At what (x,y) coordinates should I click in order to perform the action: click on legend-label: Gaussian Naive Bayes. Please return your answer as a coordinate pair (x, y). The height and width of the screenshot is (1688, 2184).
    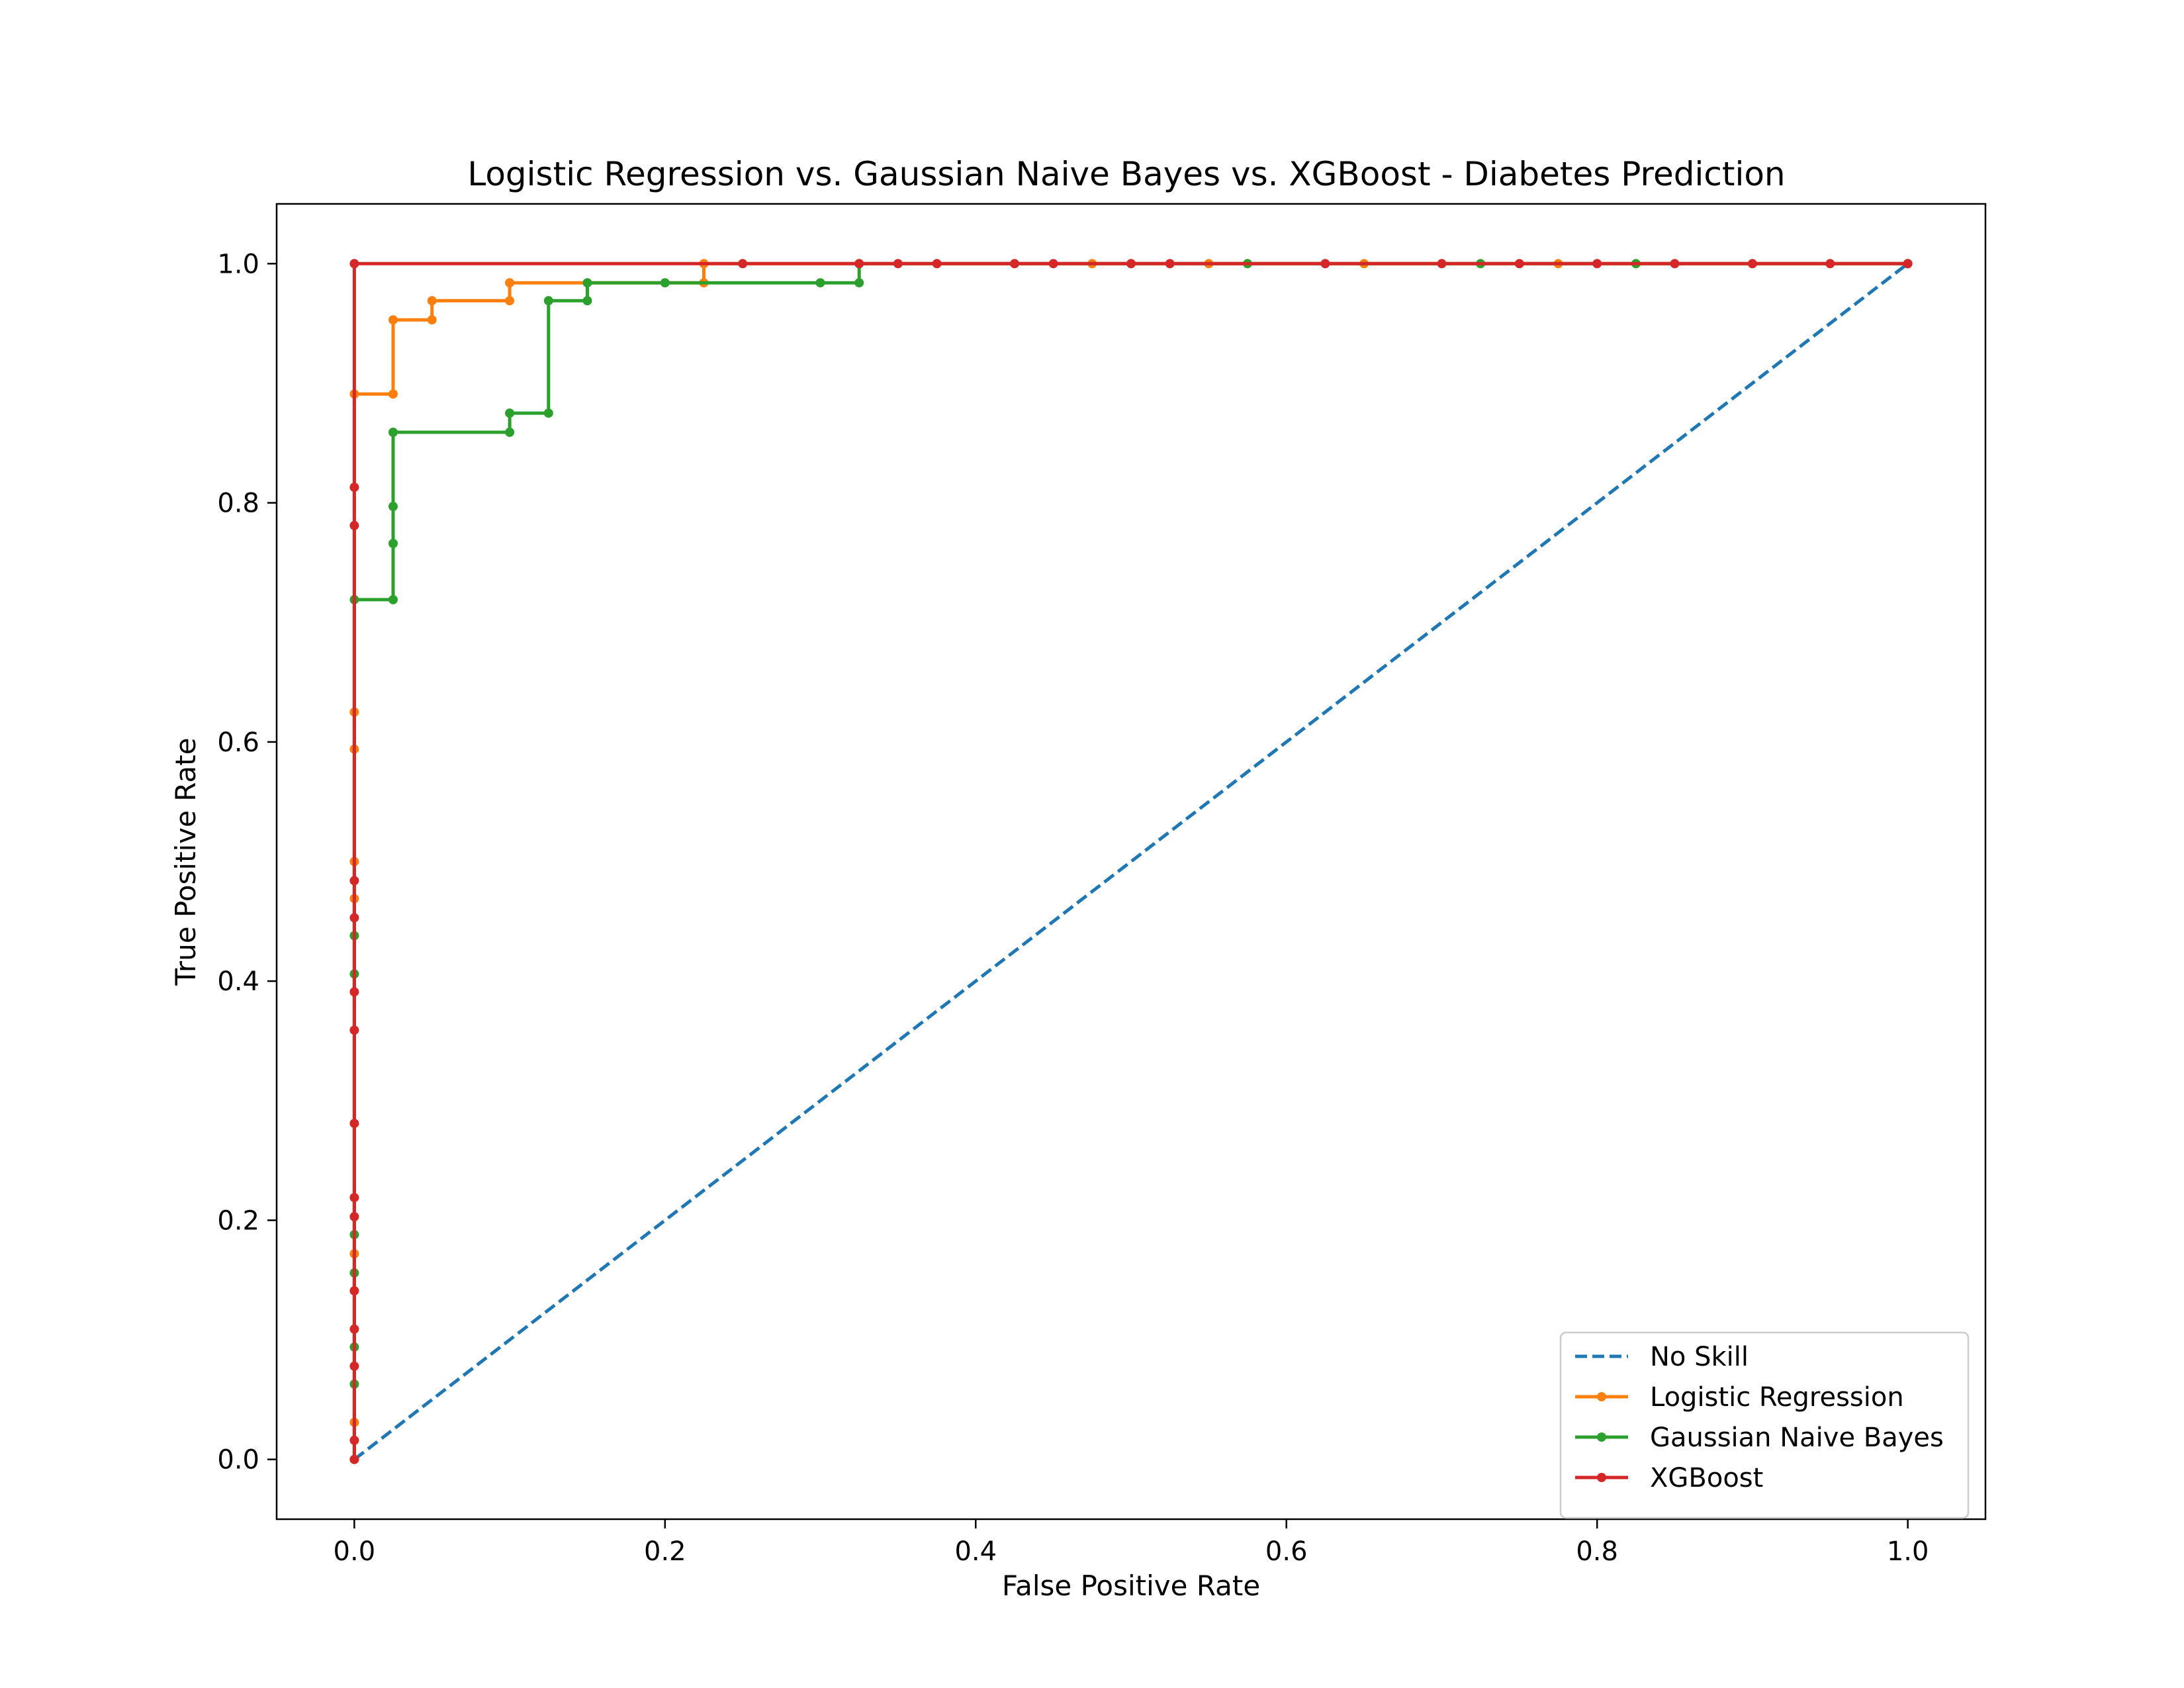
    Looking at the image, I should click on (1797, 1438).